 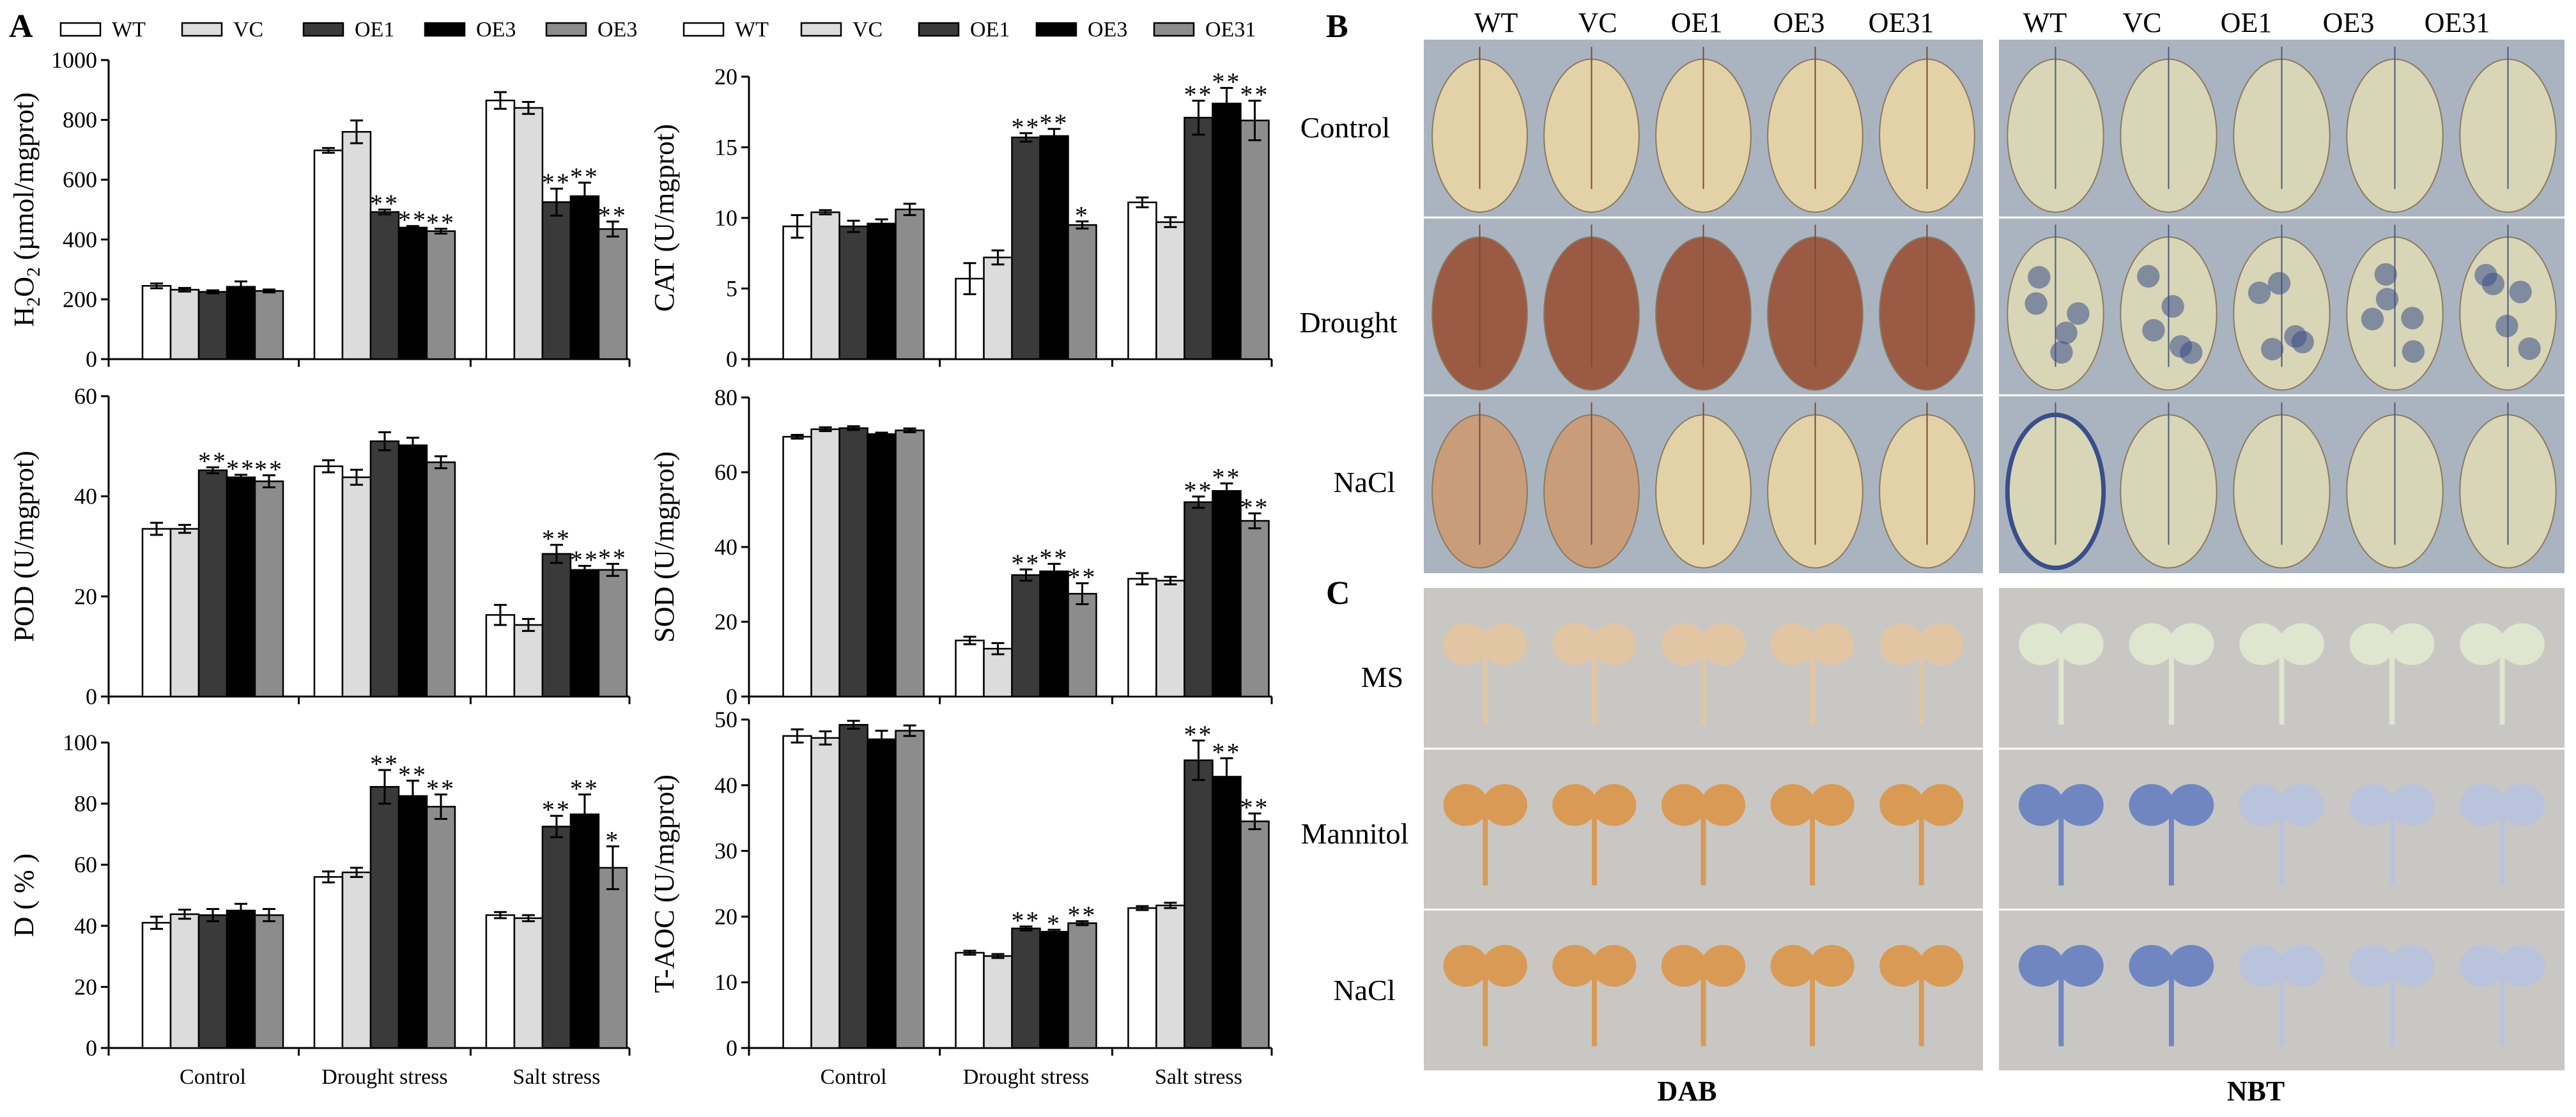 What do you see at coordinates (213, 1077) in the screenshot?
I see `x-tick-label: Control` at bounding box center [213, 1077].